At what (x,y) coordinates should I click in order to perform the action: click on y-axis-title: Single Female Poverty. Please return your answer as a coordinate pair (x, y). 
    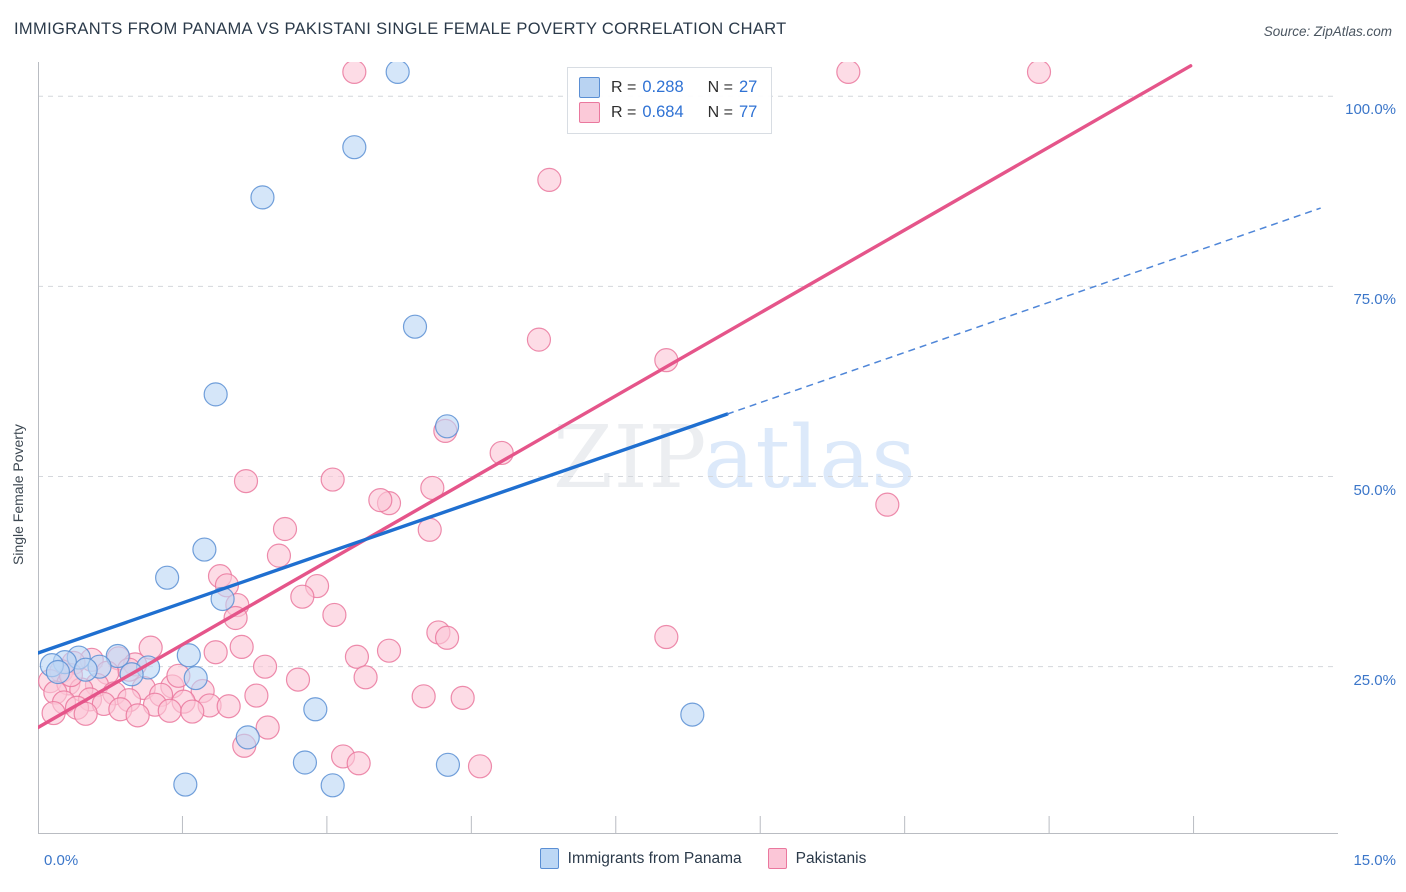
    Looking at the image, I should click on (18, 494).